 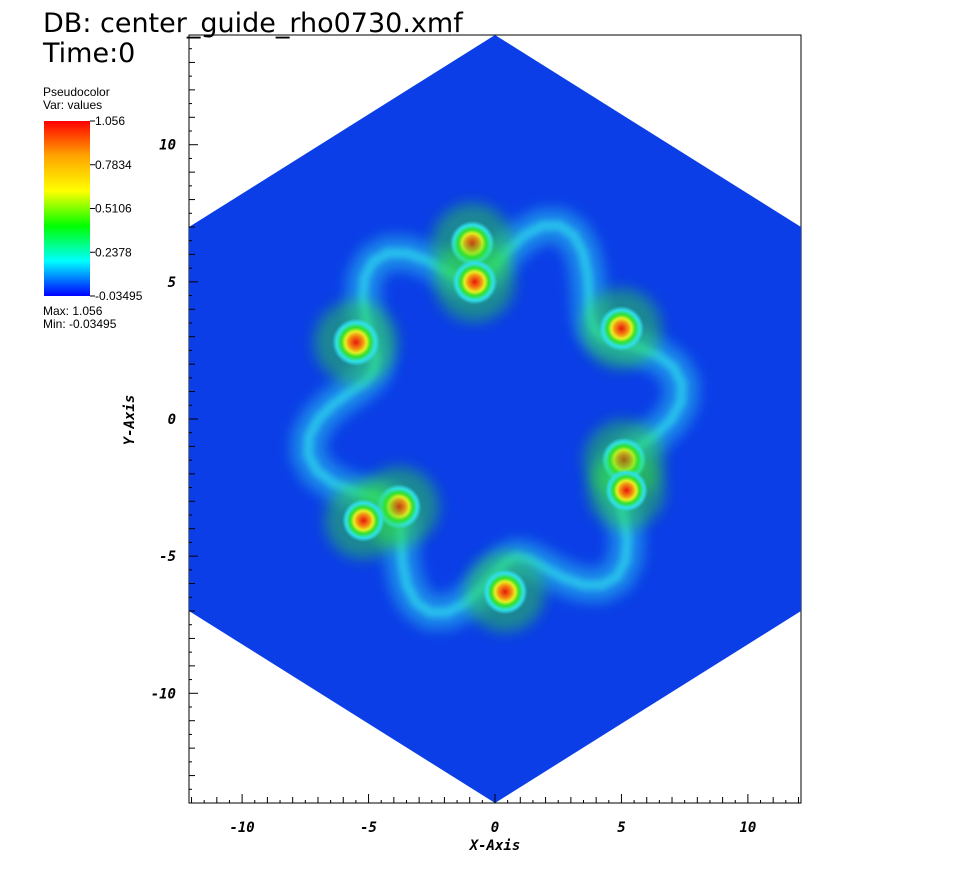 What do you see at coordinates (119, 296) in the screenshot?
I see `colorbar-tick-label: -0.03495` at bounding box center [119, 296].